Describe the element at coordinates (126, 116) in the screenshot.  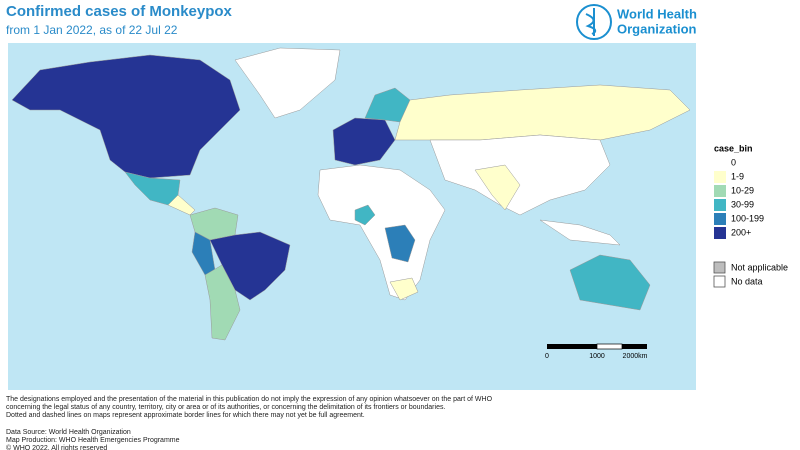
I see `north-america` at that location.